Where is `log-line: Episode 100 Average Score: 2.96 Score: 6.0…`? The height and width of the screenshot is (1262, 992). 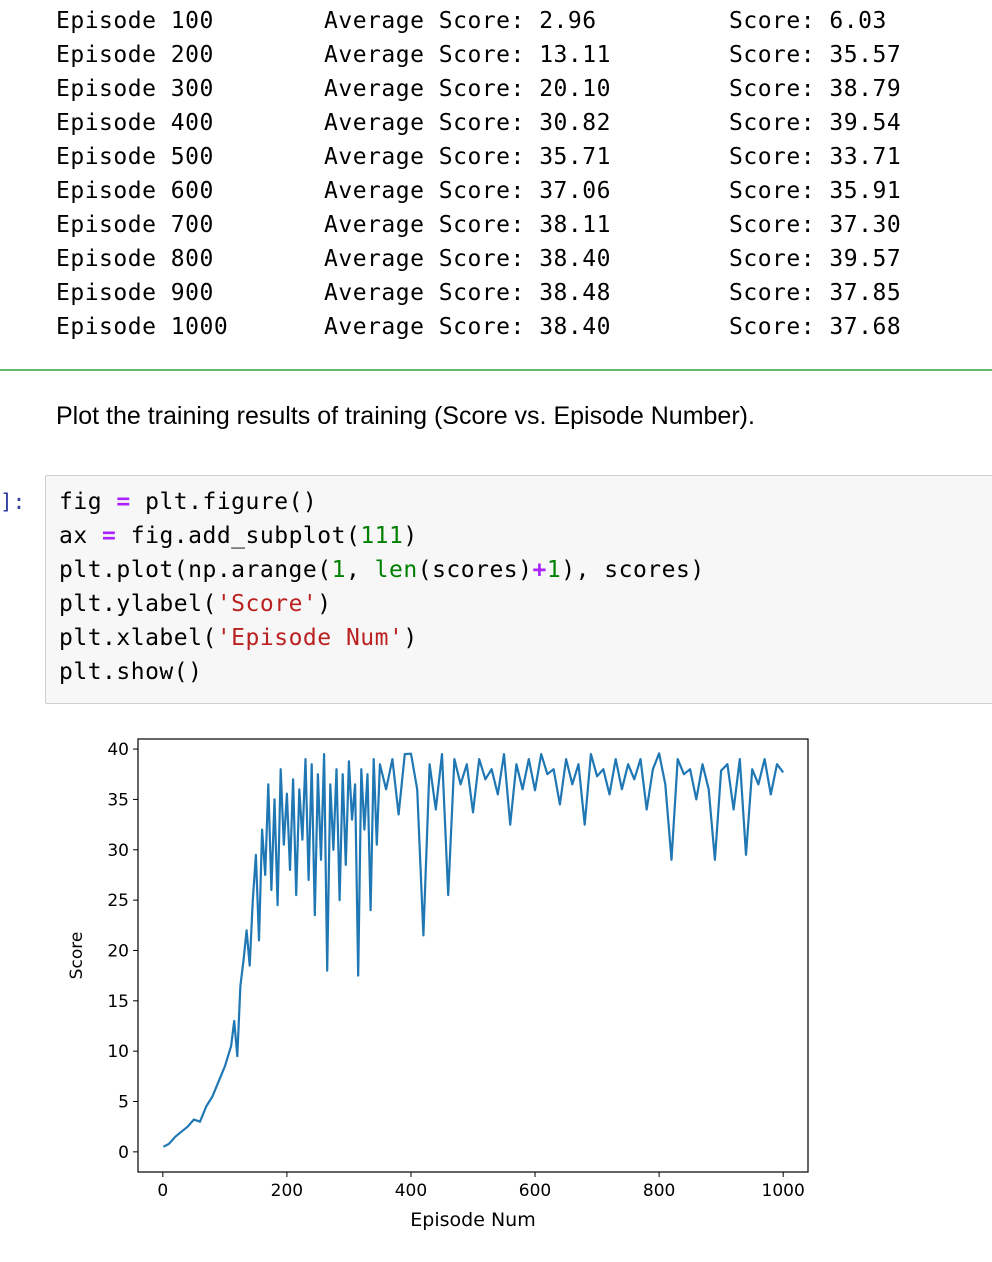
log-line: Episode 100 Average Score: 2.96 Score: 6.0… is located at coordinates (496, 21).